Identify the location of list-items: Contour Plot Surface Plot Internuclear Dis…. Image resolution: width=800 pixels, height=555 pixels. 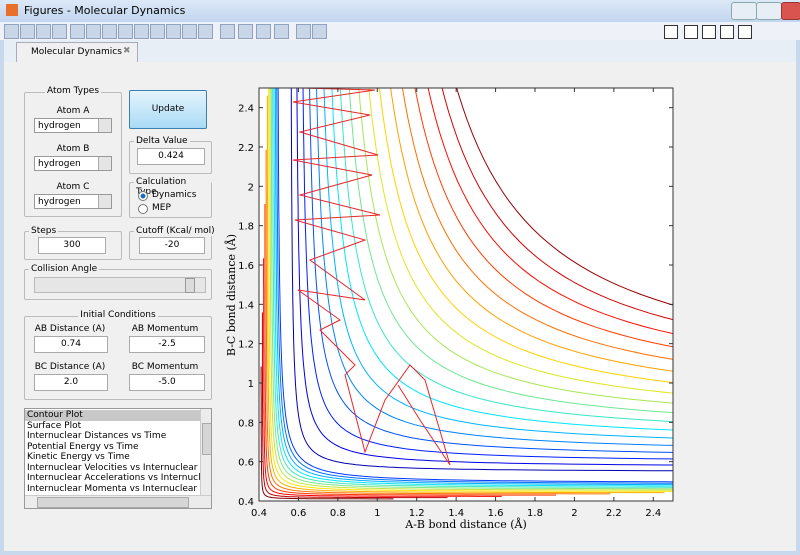
(112, 452).